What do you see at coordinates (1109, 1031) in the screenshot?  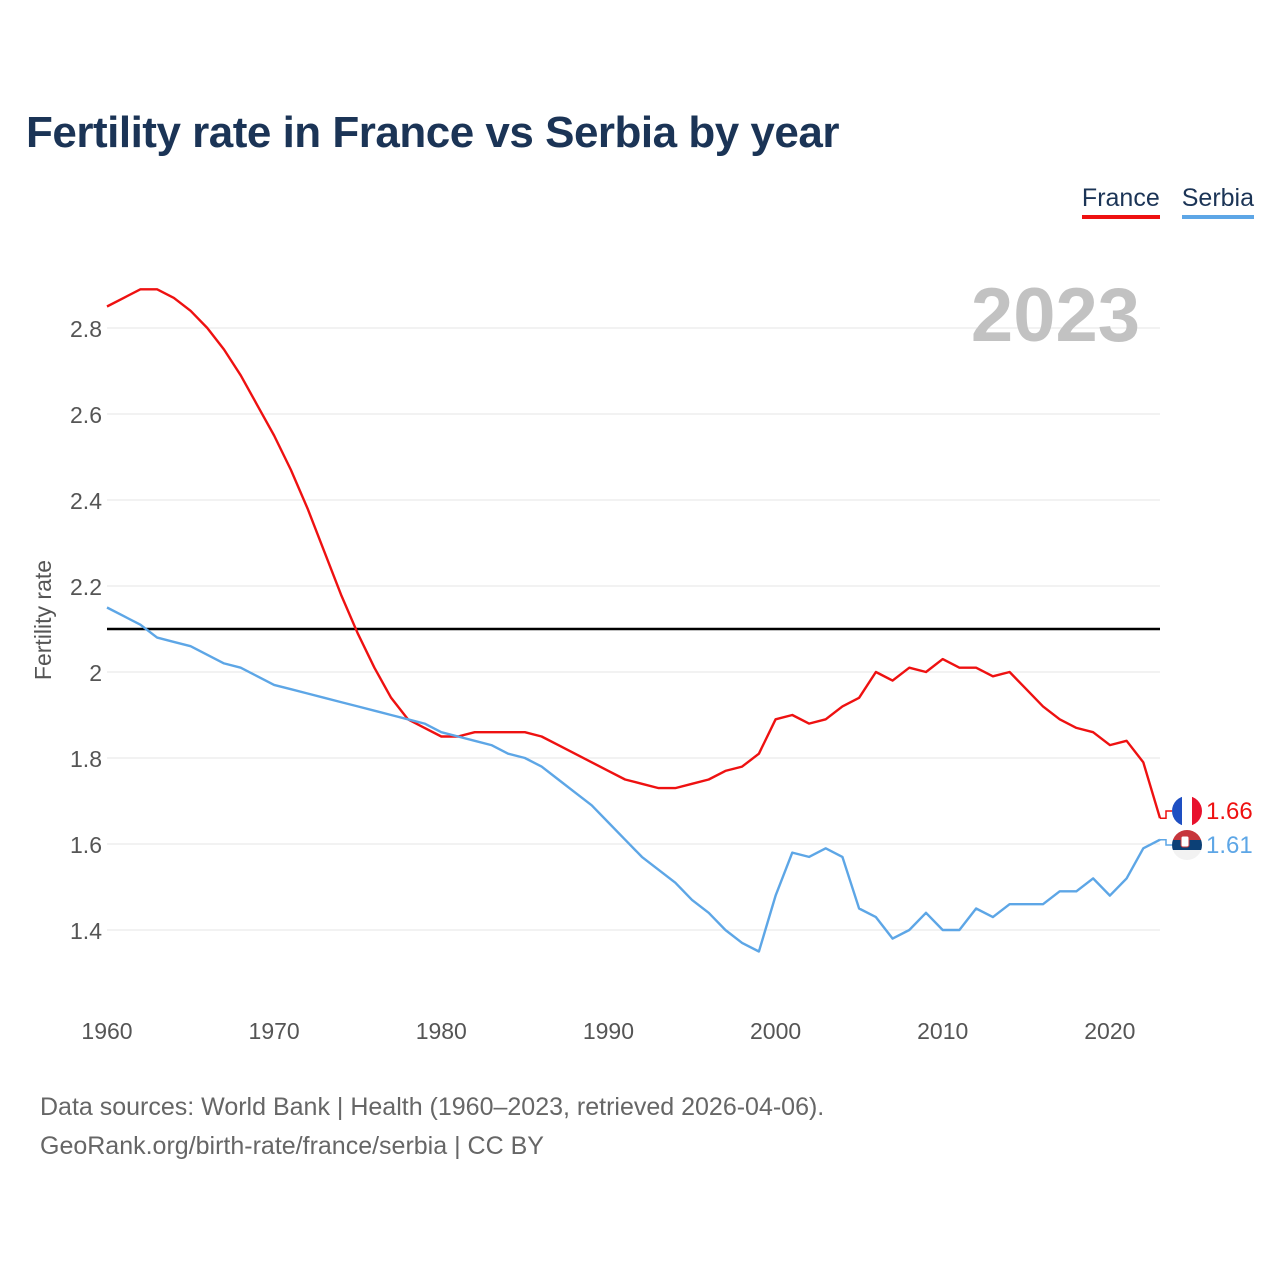 I see `x-tick-label: 2020` at bounding box center [1109, 1031].